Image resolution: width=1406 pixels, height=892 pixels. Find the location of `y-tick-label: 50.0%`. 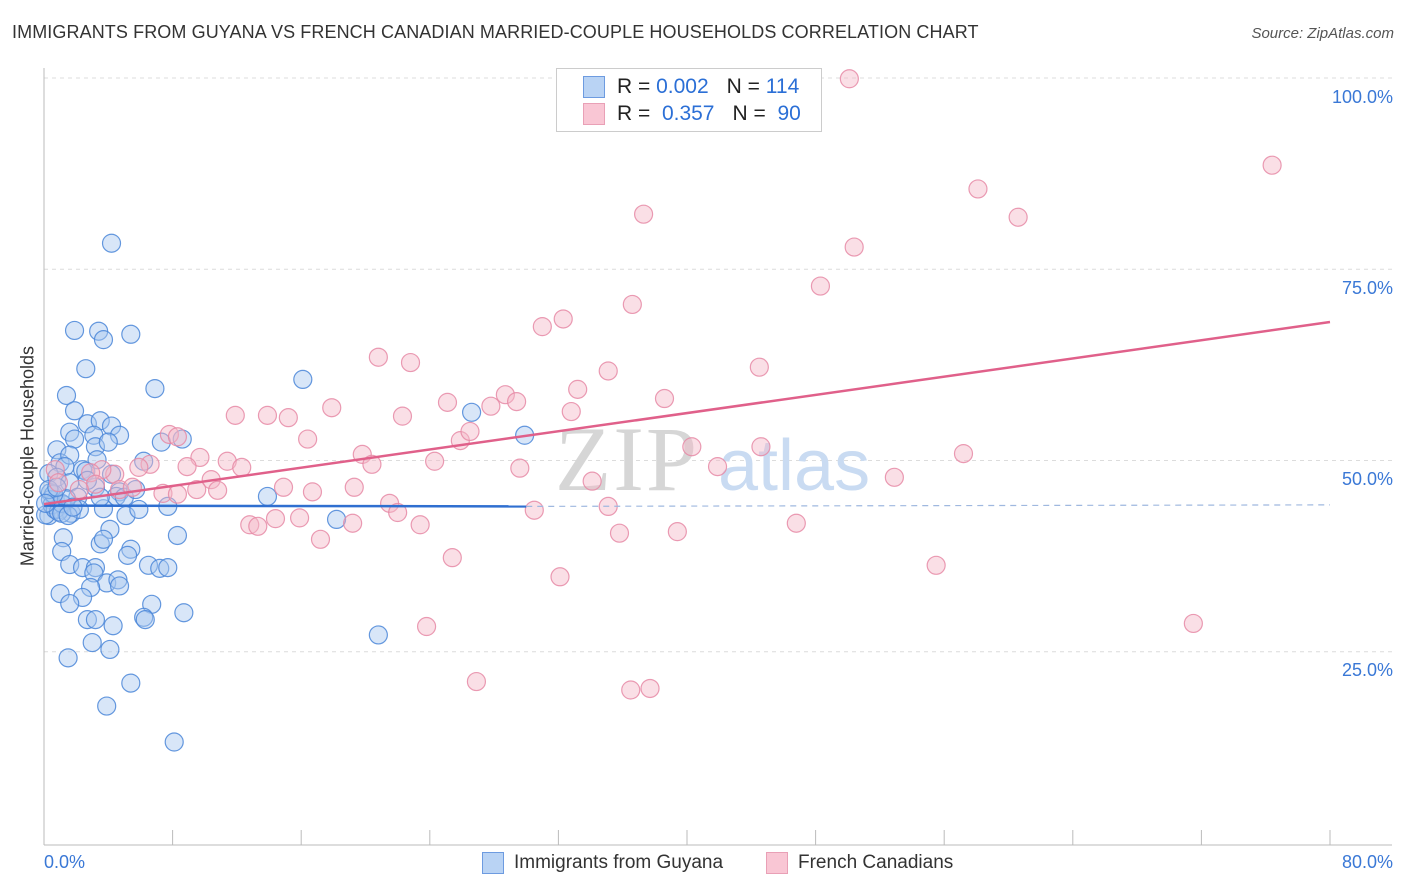

y-tick-label: 50.0% is located at coordinates (1367, 479).